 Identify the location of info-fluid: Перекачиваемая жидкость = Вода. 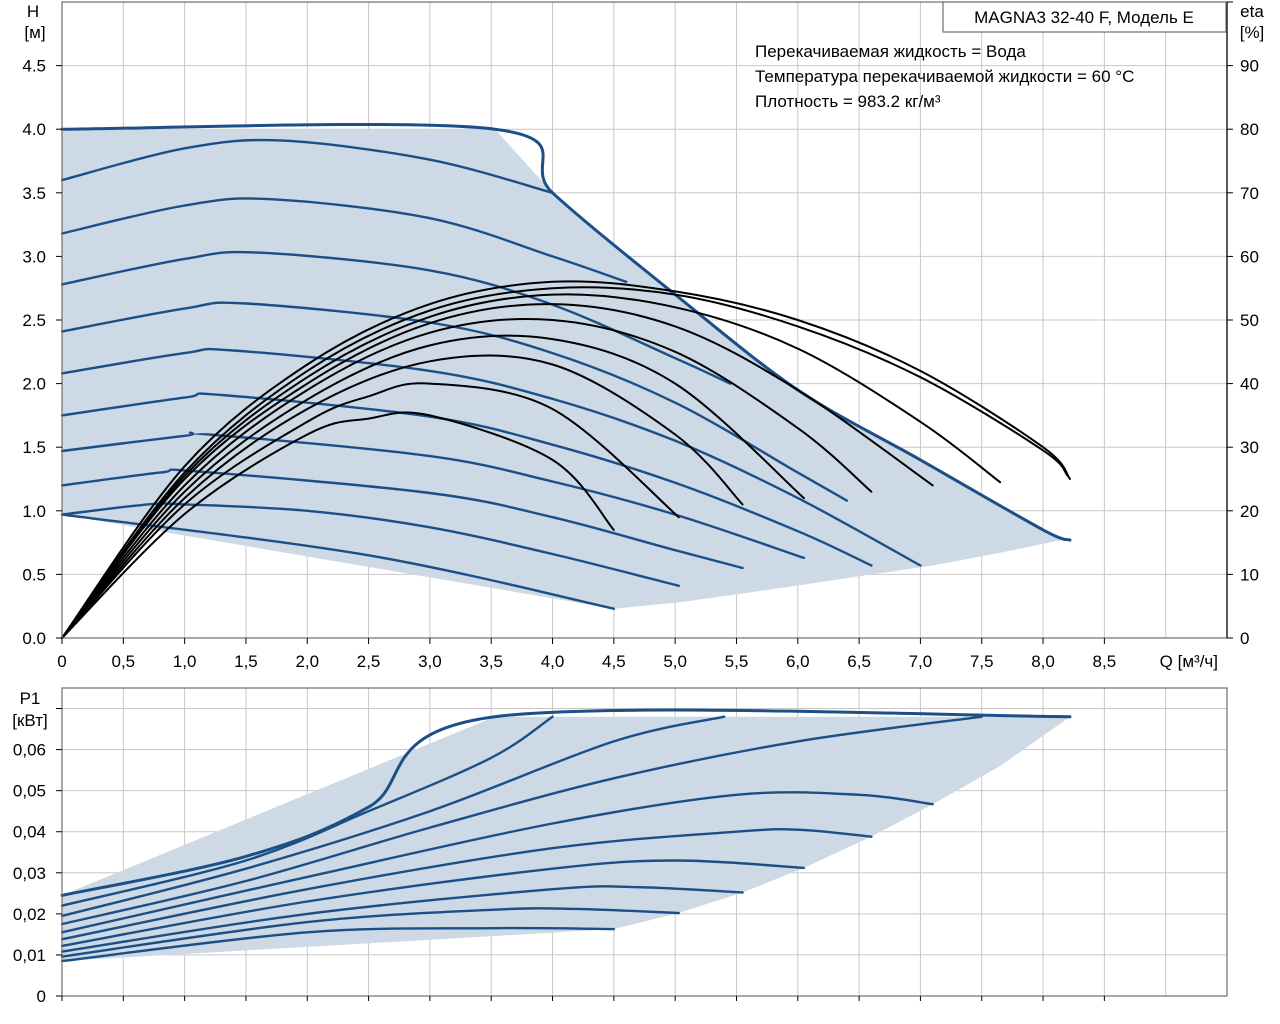
(890, 51).